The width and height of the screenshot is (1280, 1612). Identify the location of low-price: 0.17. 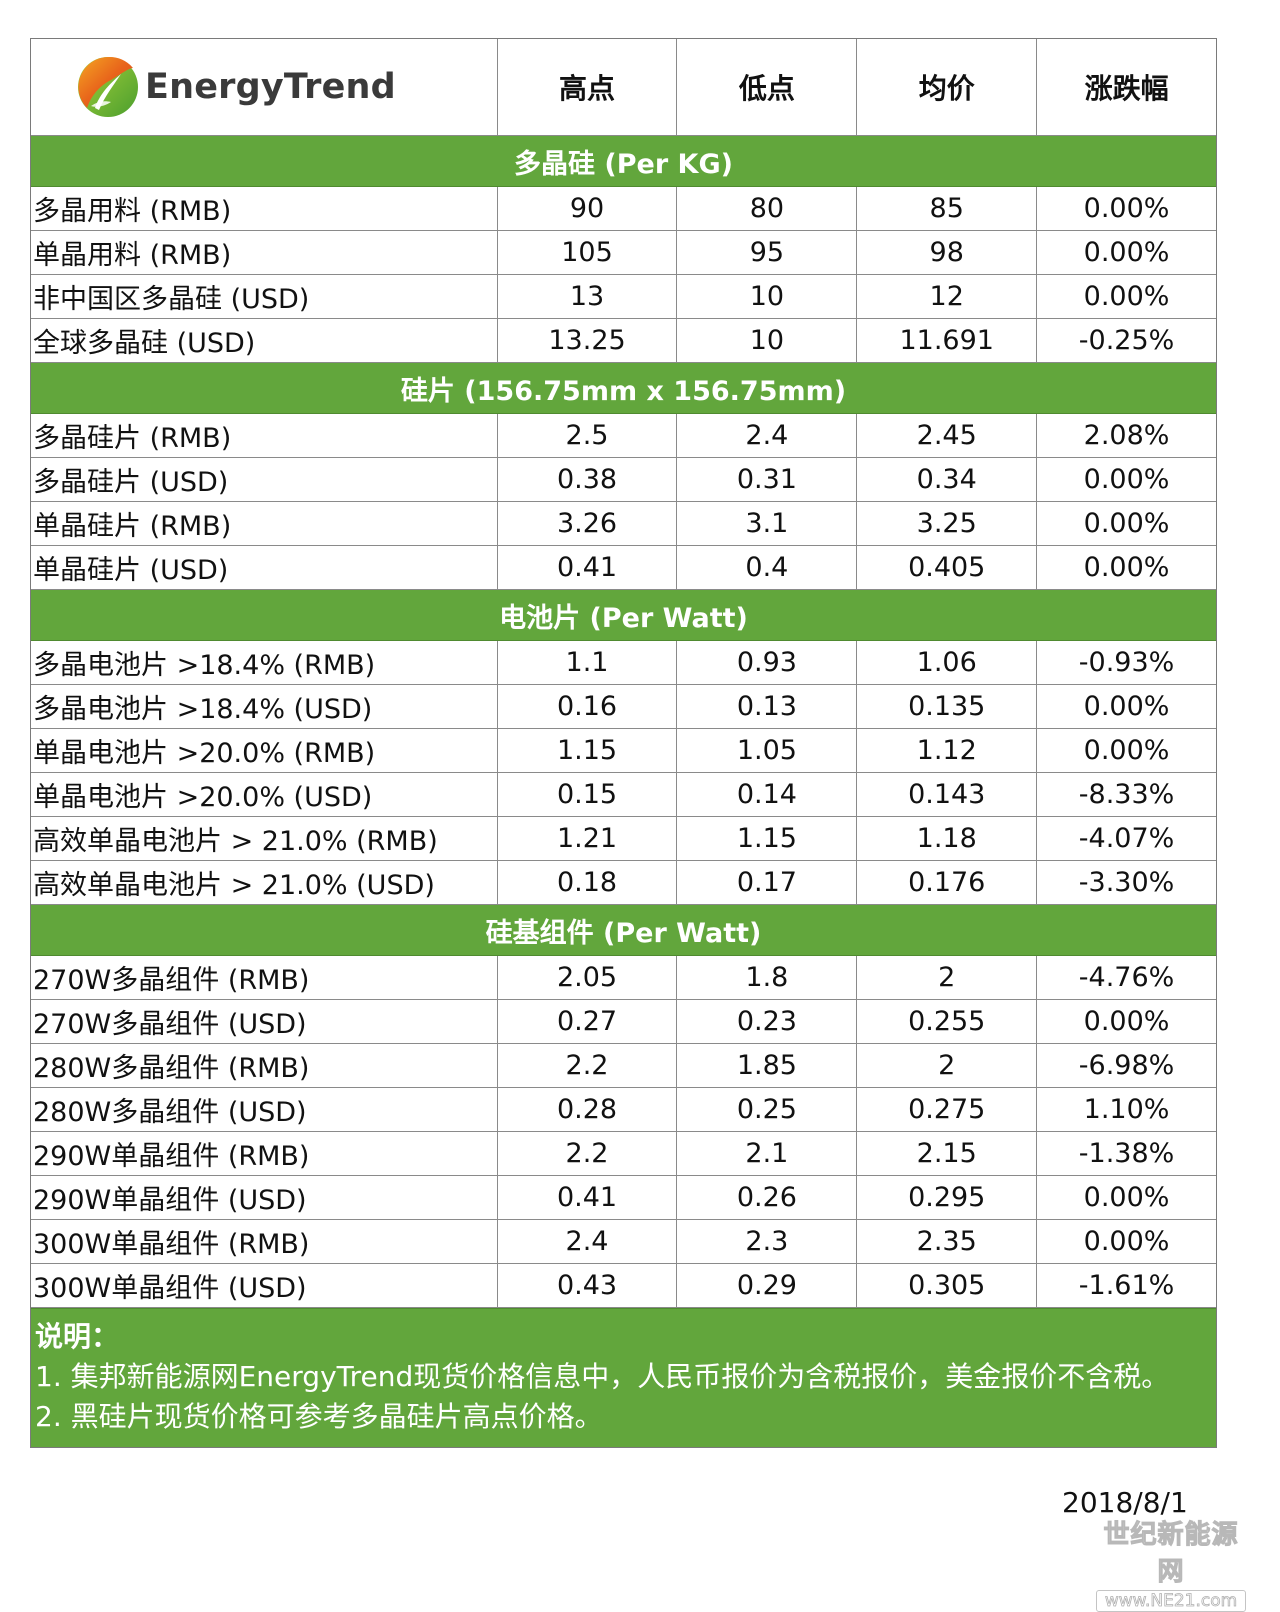
(767, 882).